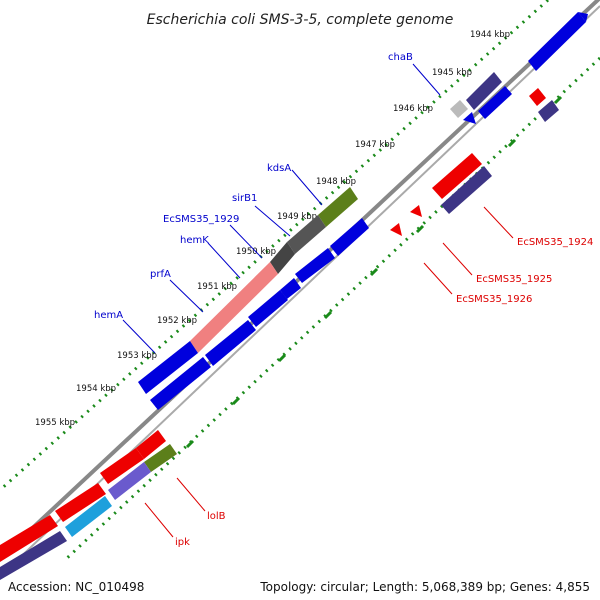 This screenshot has width=600, height=600. What do you see at coordinates (416, 211) in the screenshot?
I see `gene-EcSMS35_1925` at bounding box center [416, 211].